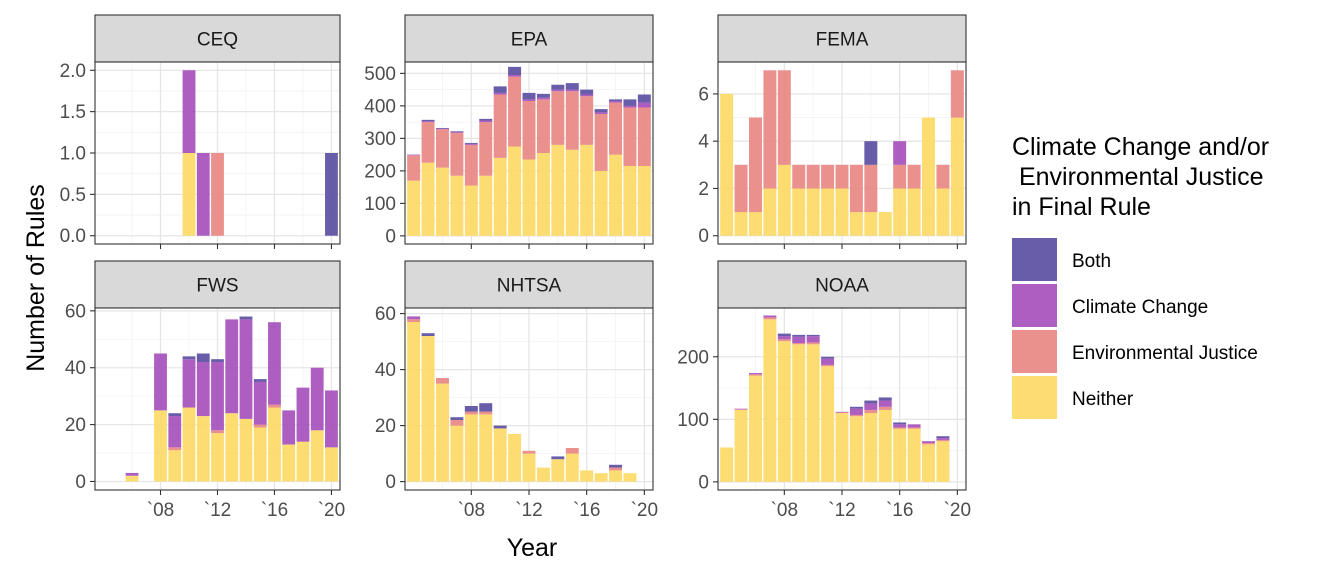  What do you see at coordinates (457, 453) in the screenshot?
I see `bar-nhtsa-2007-neither` at bounding box center [457, 453].